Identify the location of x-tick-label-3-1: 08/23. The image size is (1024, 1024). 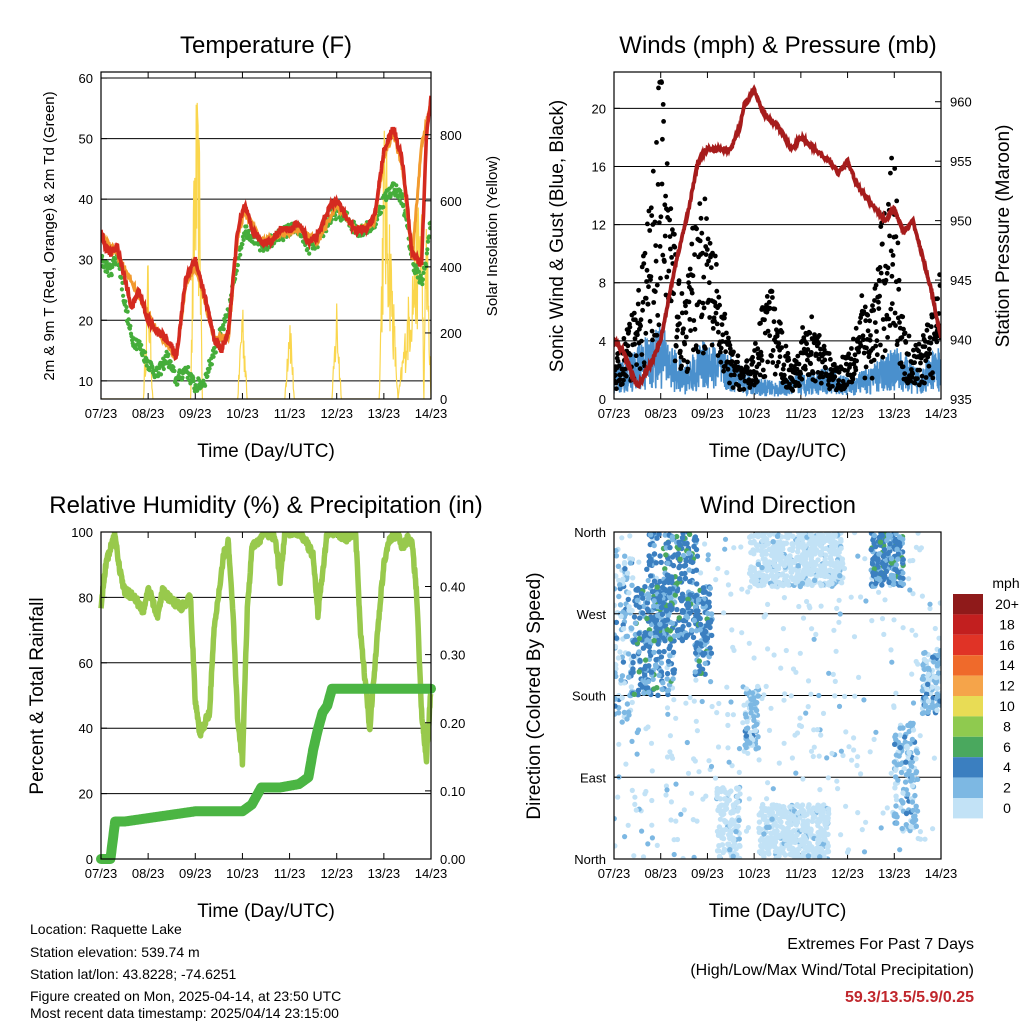
(660, 873).